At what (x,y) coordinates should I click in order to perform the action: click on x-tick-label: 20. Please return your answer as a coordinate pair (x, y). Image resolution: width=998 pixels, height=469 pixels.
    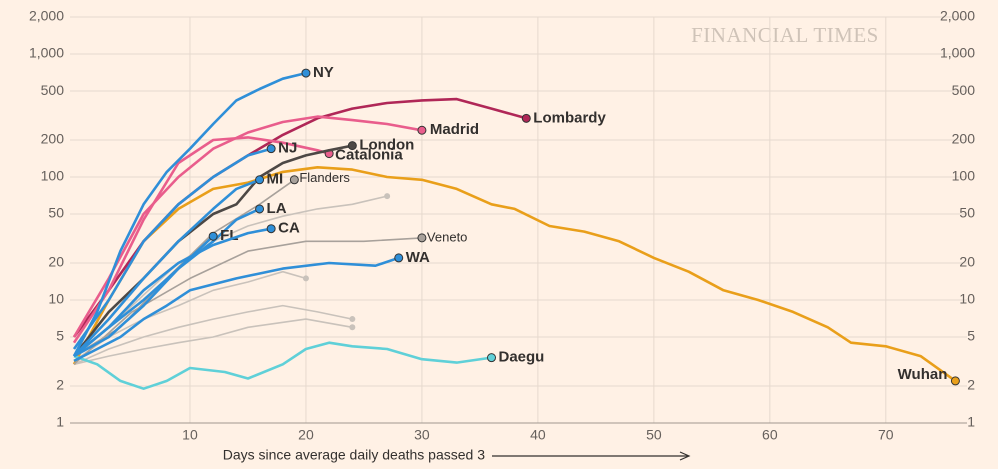
    Looking at the image, I should click on (306, 435).